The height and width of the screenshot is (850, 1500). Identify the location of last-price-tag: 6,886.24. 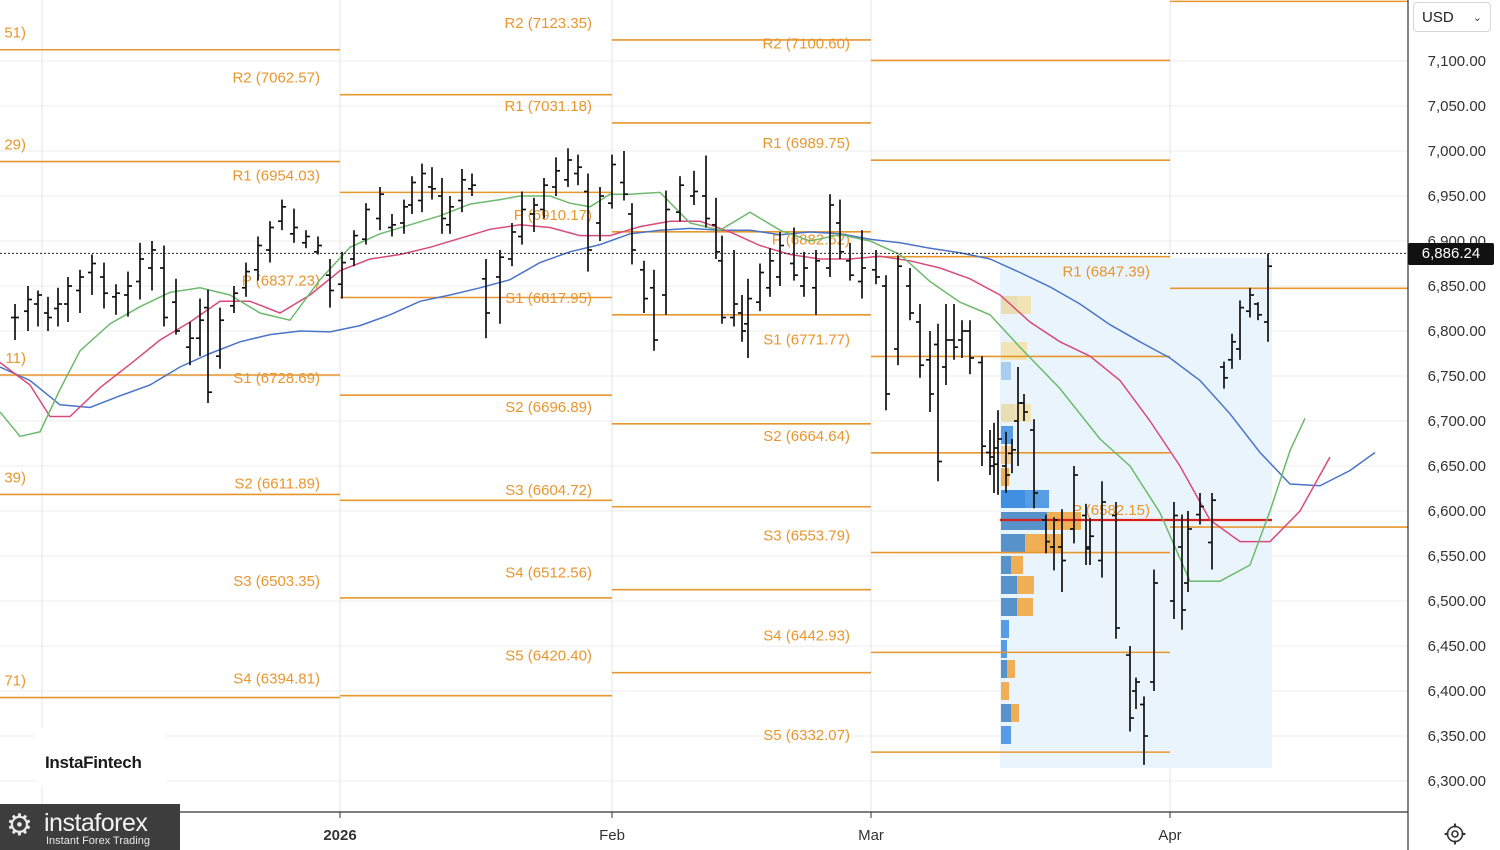
(1451, 254).